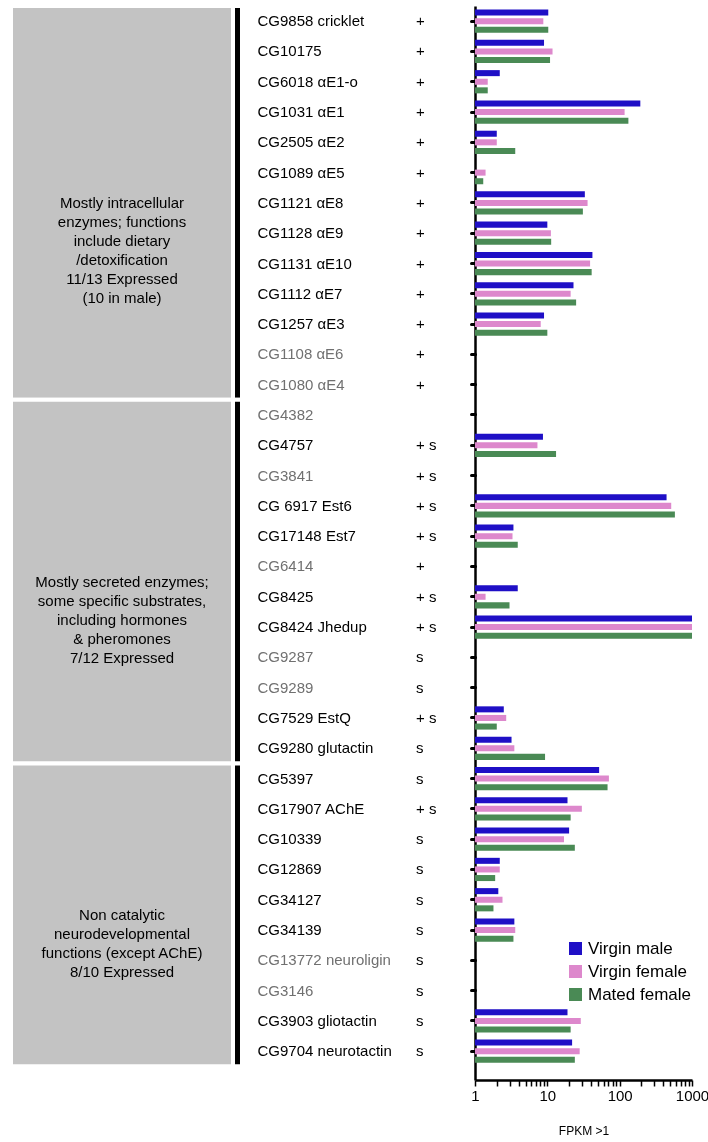 This screenshot has height=1142, width=708. Describe the element at coordinates (285, 687) in the screenshot. I see `y-tick-label: CG9289` at that location.